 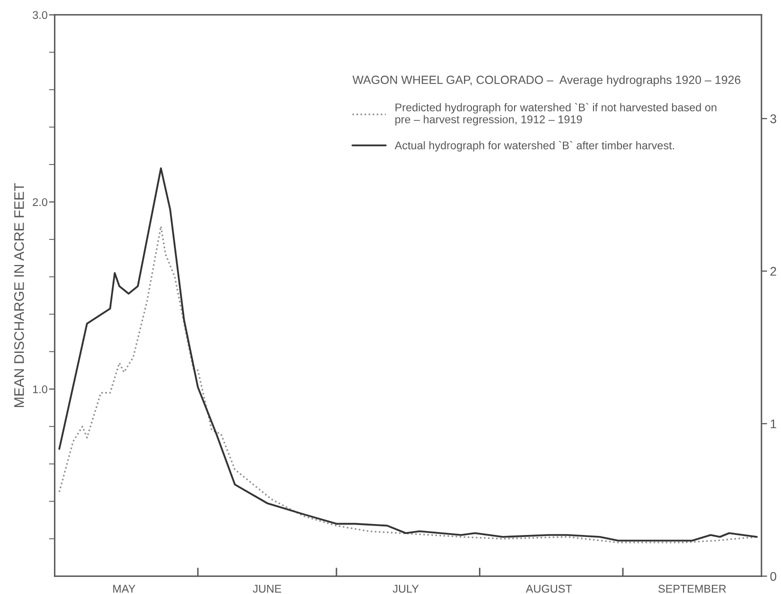 I want to click on x-tick-label: AUGUST, so click(x=549, y=588).